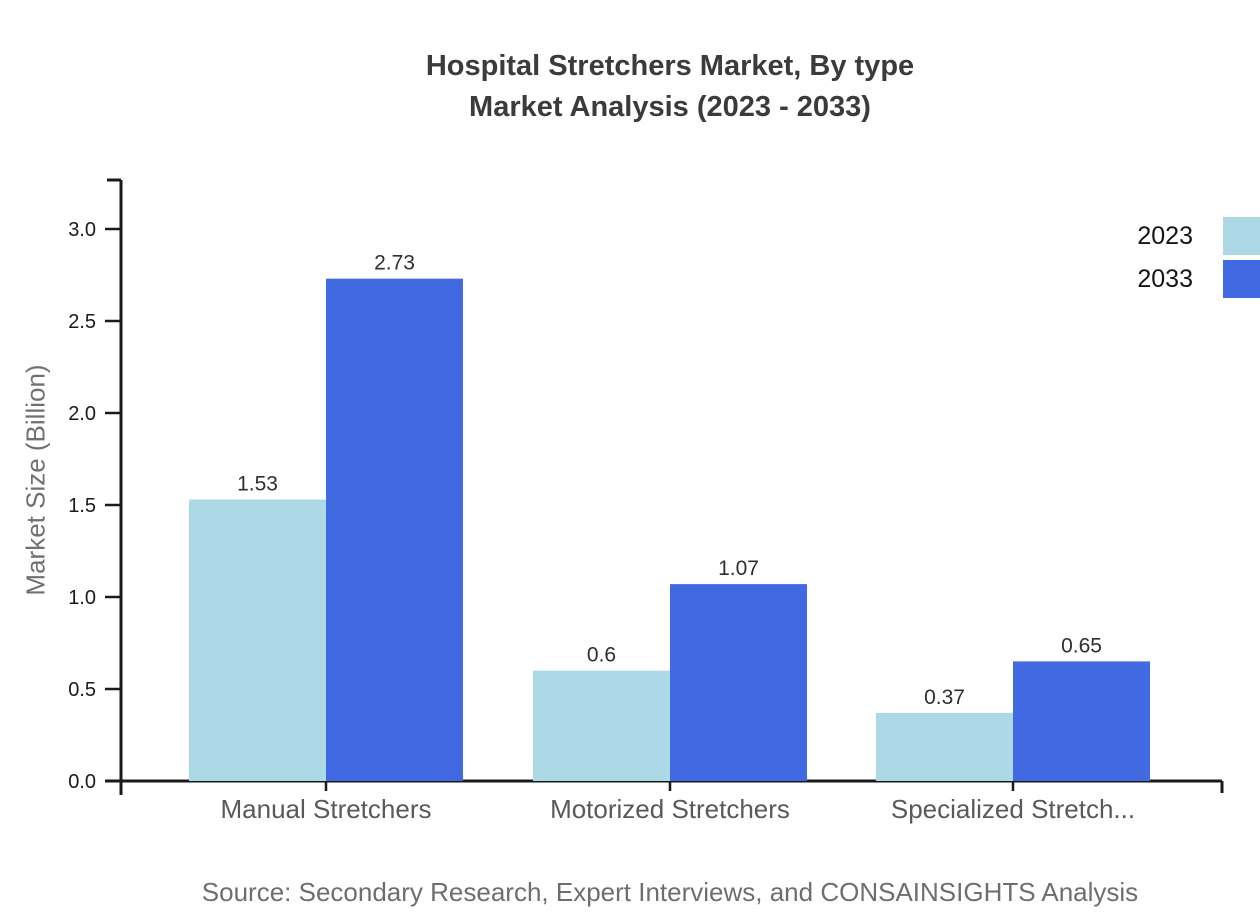 This screenshot has width=1260, height=920. I want to click on value-label-2033-category-2: 0.65, so click(1081, 645).